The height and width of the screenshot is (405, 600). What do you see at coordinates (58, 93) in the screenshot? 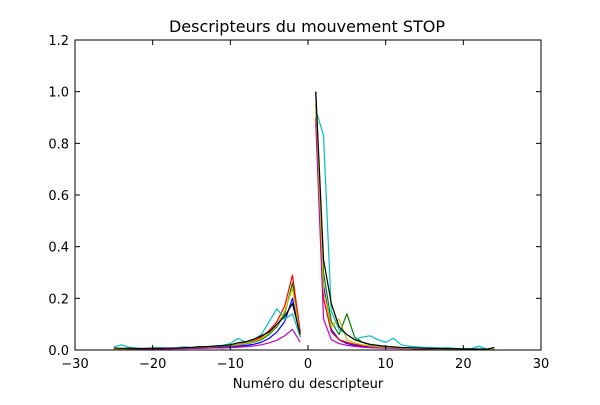
I see `y-tick-label: 1.0` at bounding box center [58, 93].